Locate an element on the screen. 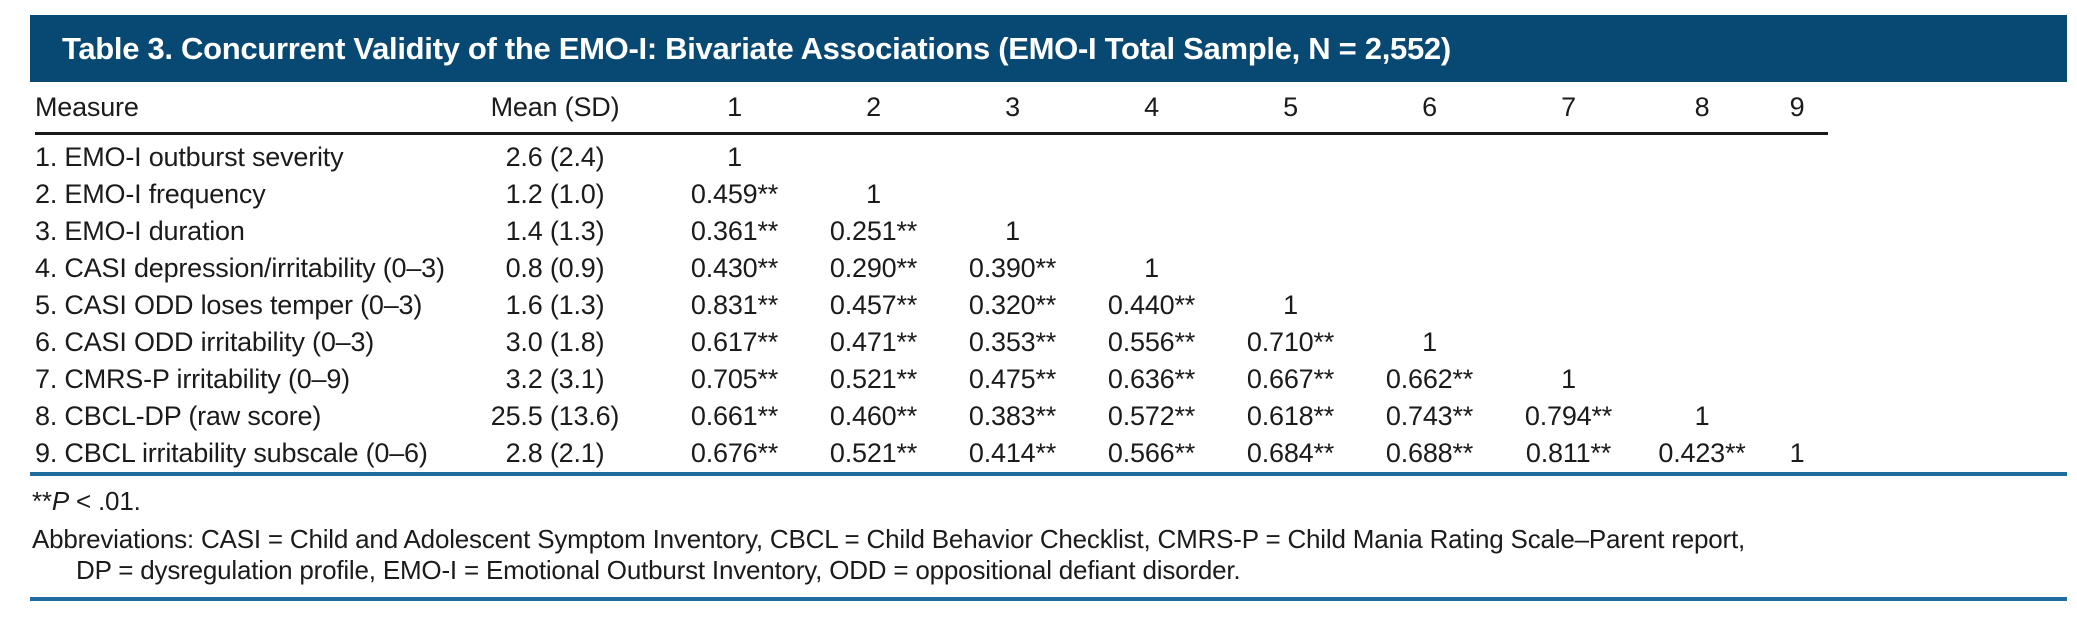  significance-threshold: < .01. is located at coordinates (105, 501).